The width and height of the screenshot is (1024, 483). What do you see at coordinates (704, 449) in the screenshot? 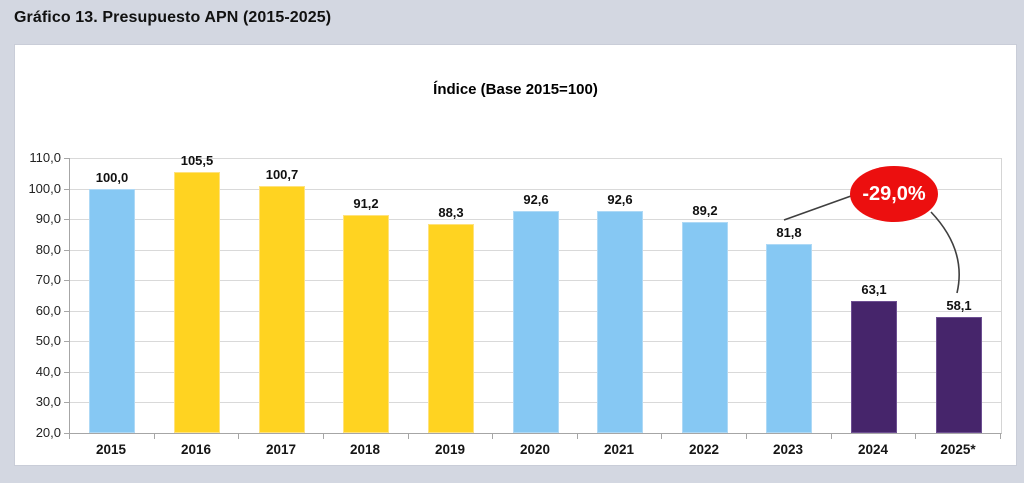
I see `x-axis-label-2022: 2022` at bounding box center [704, 449].